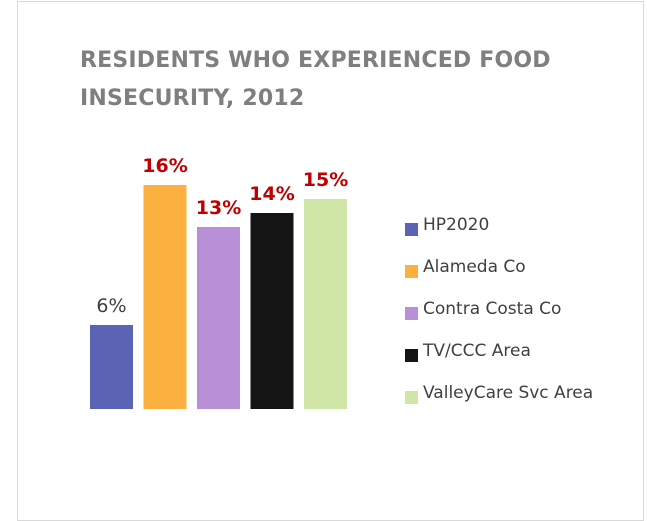  Describe the element at coordinates (474, 267) in the screenshot. I see `legend-label: Alameda Co` at that location.